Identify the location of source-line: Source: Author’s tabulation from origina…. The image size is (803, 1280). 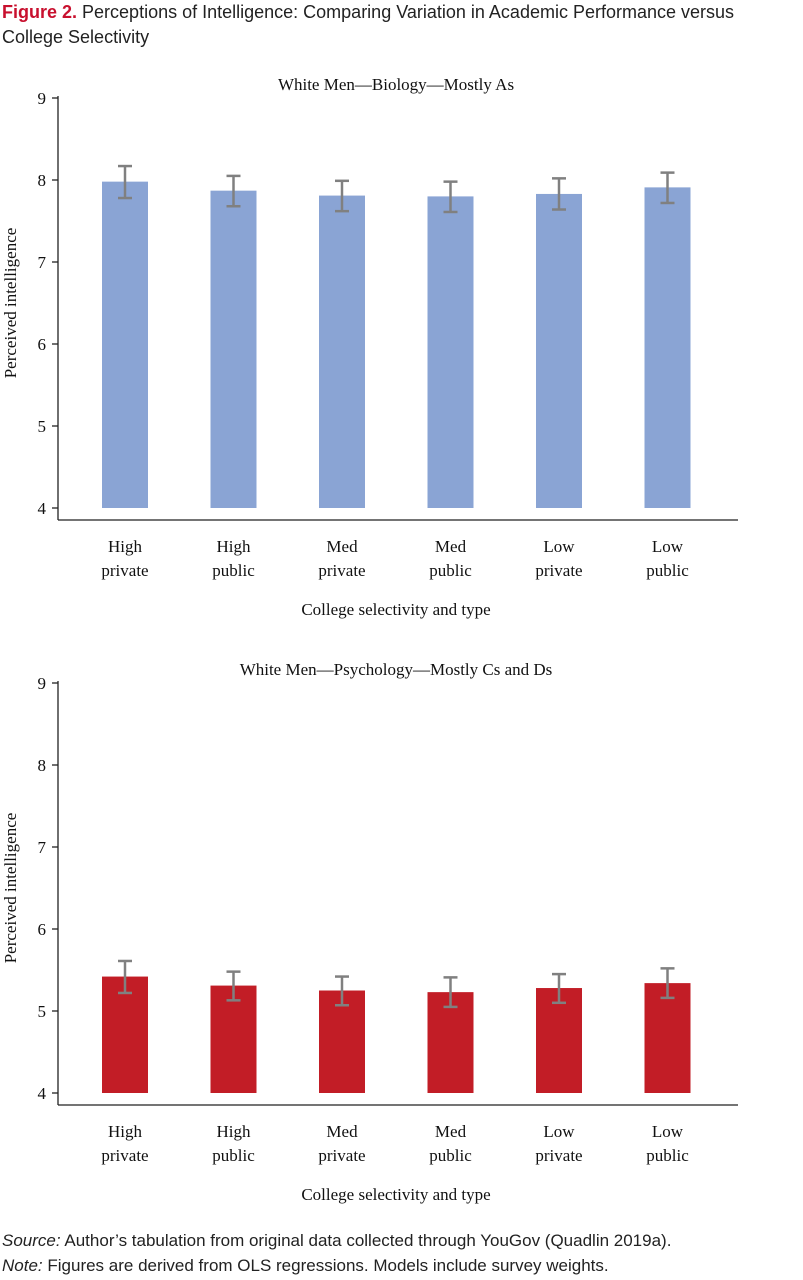
(402, 1240).